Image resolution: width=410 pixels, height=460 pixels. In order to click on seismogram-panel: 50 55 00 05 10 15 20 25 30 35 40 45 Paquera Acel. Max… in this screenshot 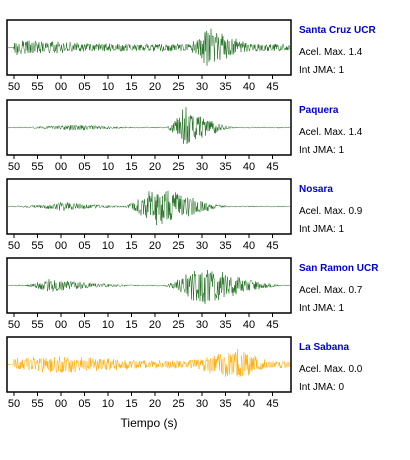, I will do `click(184, 136)`.